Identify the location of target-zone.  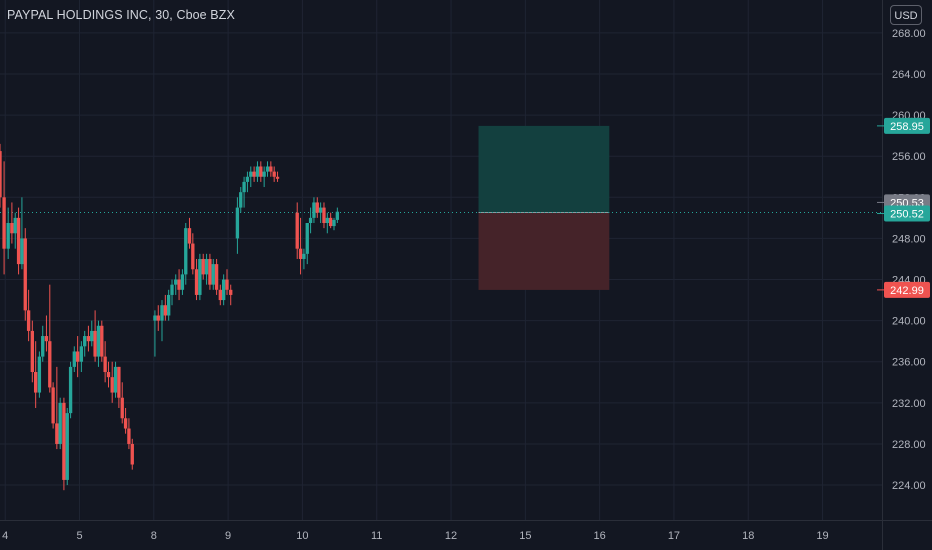
(544, 169).